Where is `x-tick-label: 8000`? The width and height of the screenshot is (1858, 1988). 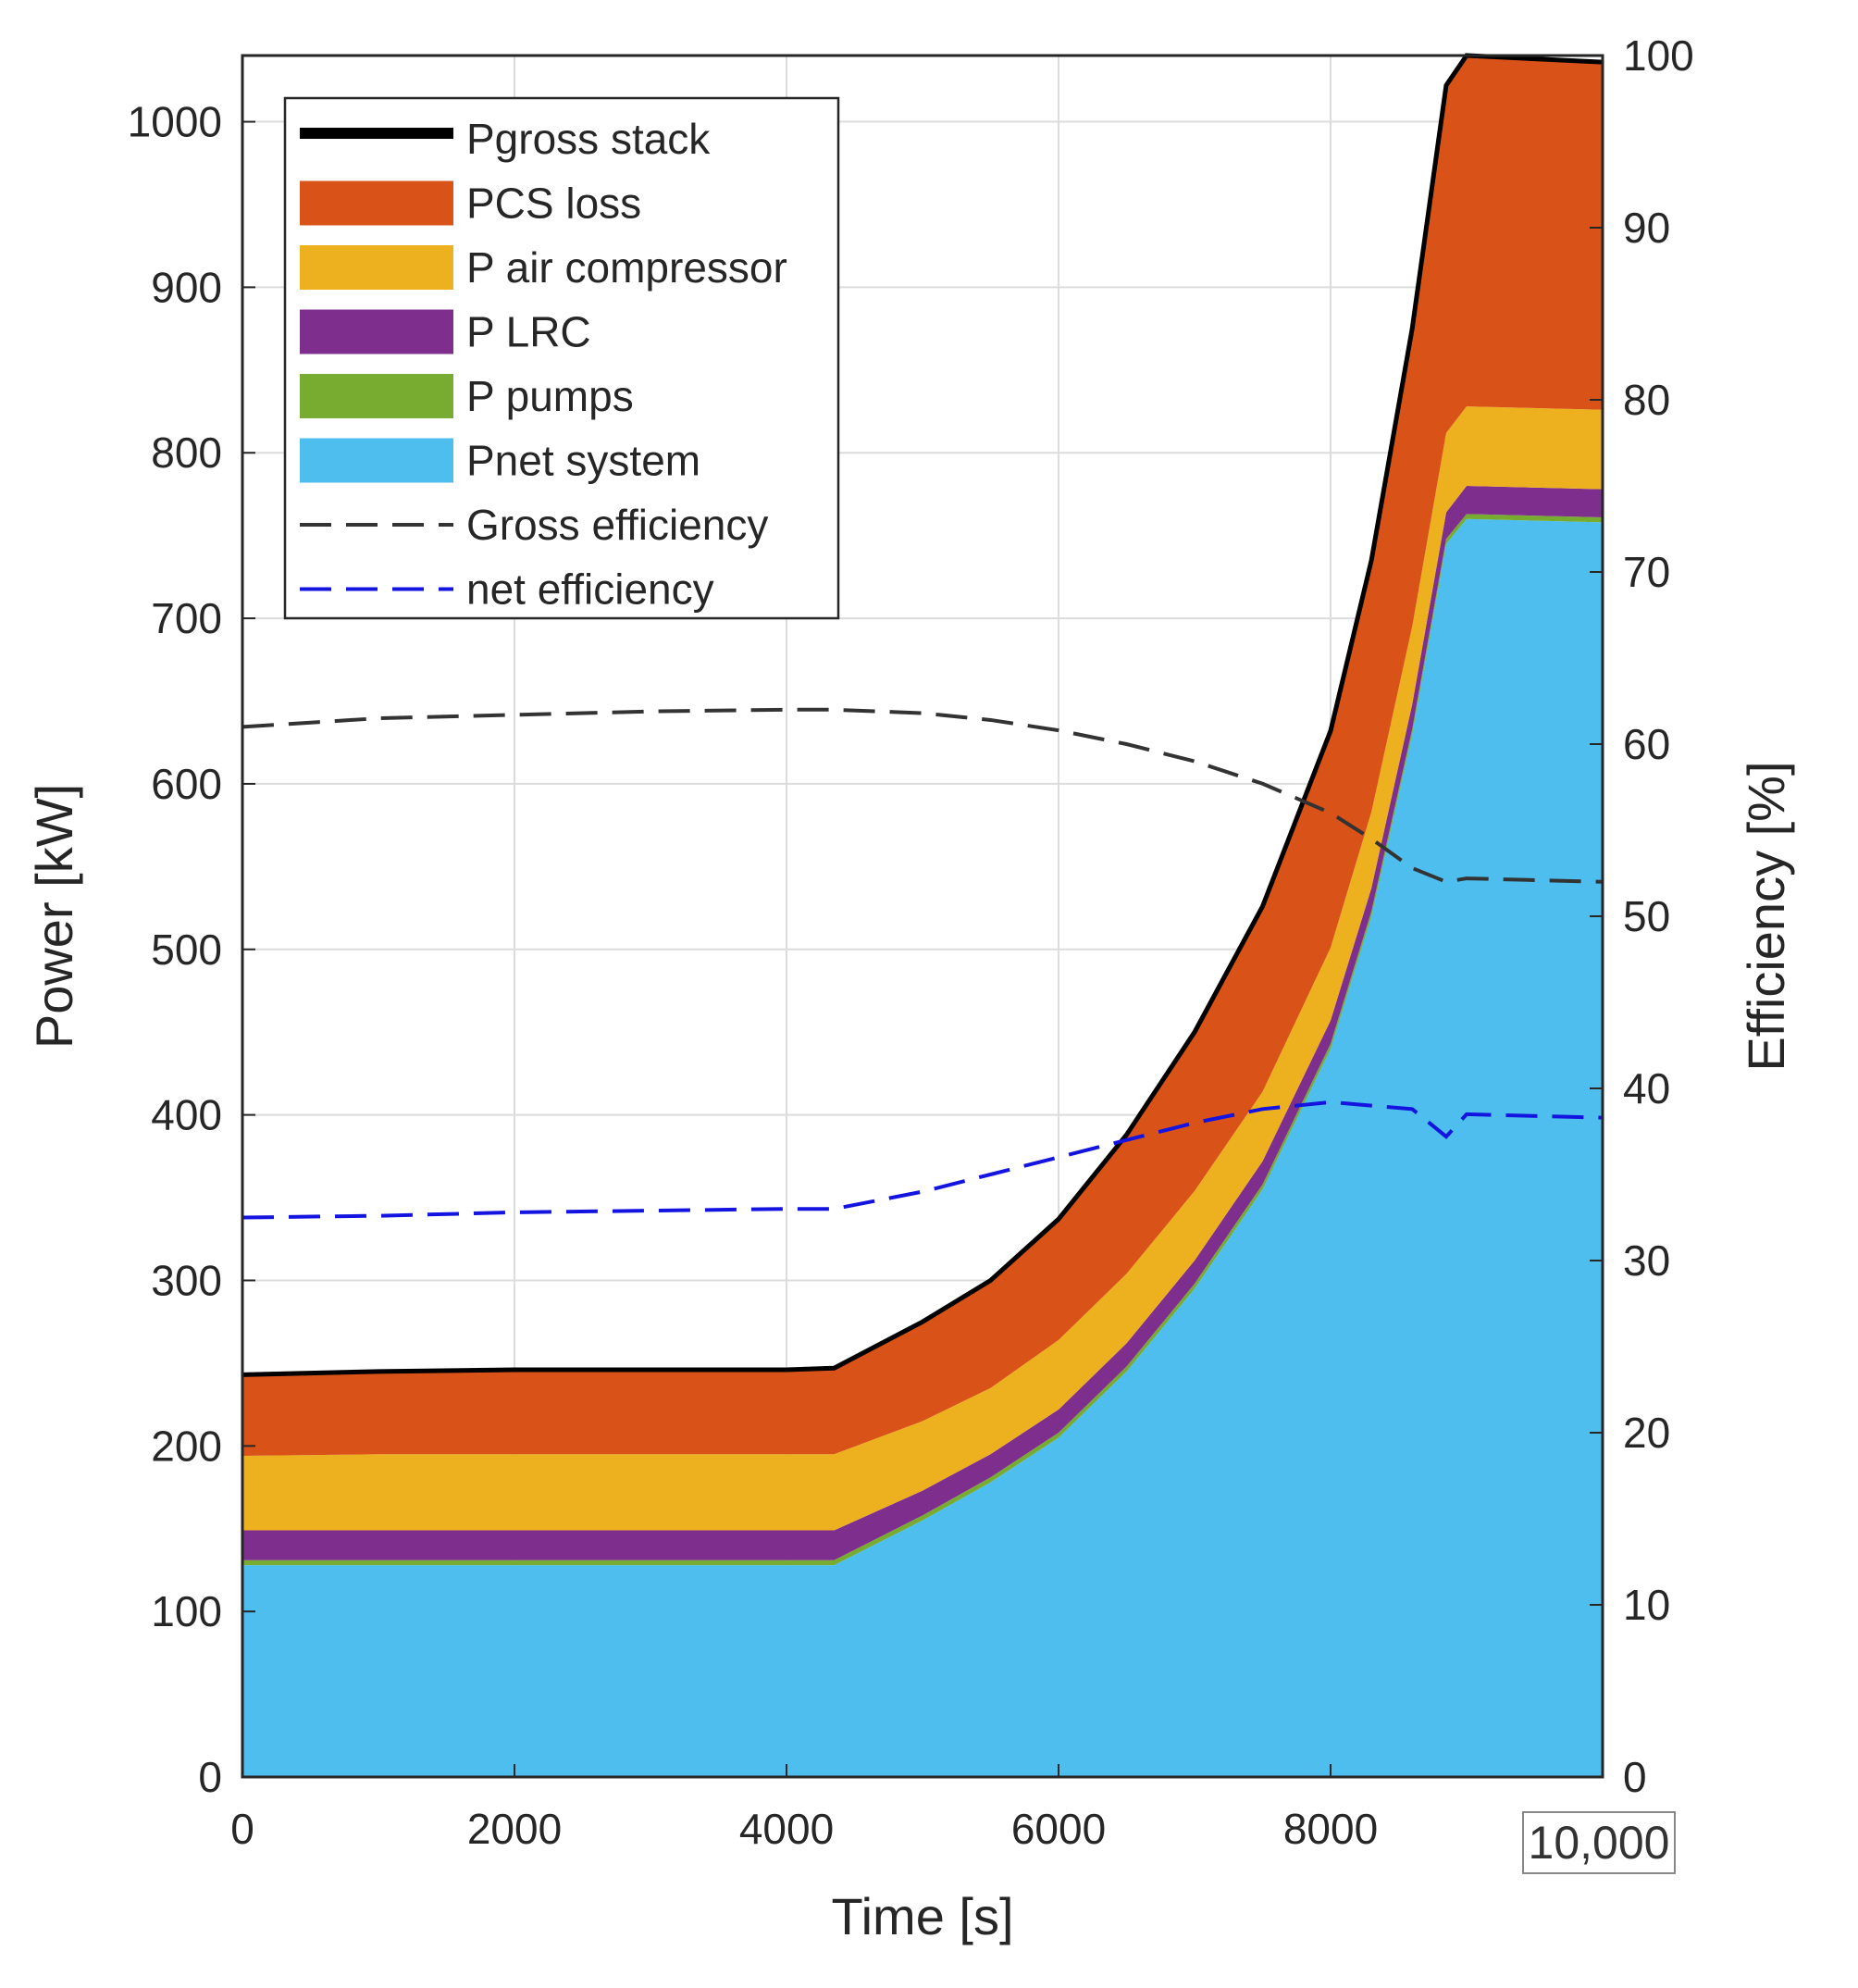
x-tick-label: 8000 is located at coordinates (1330, 1829).